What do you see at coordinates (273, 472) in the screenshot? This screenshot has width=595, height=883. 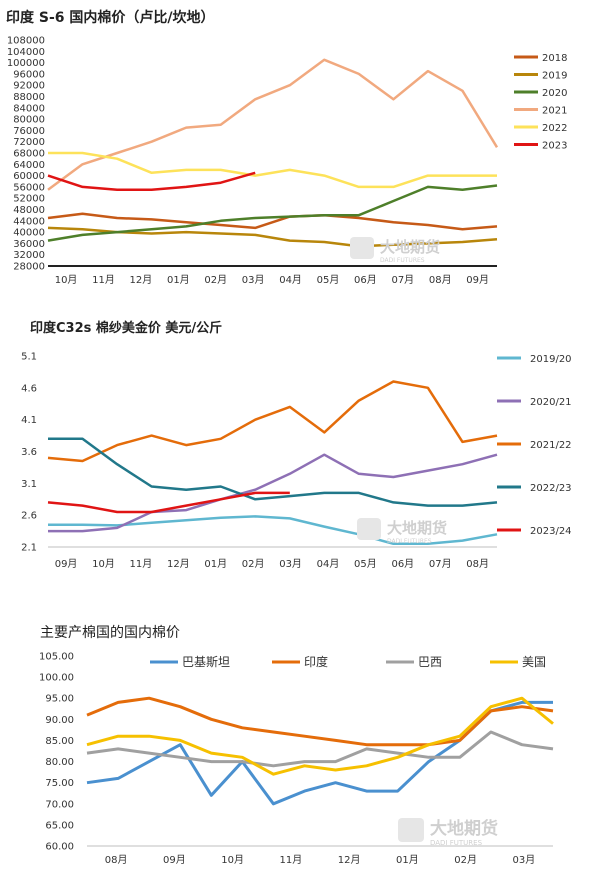 I see `series-line-2022/23` at bounding box center [273, 472].